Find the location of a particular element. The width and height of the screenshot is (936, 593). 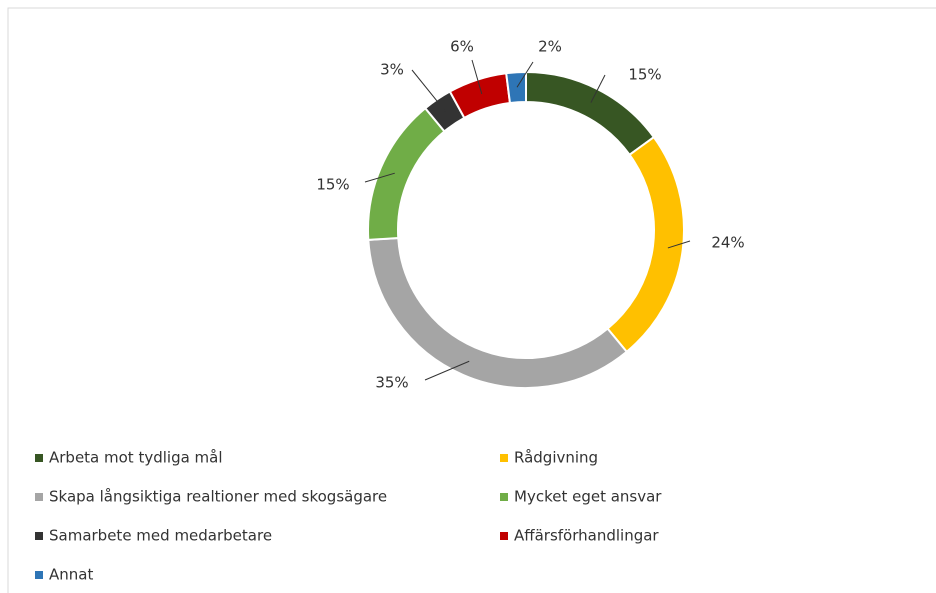

donut-segment is located at coordinates (516, 87).